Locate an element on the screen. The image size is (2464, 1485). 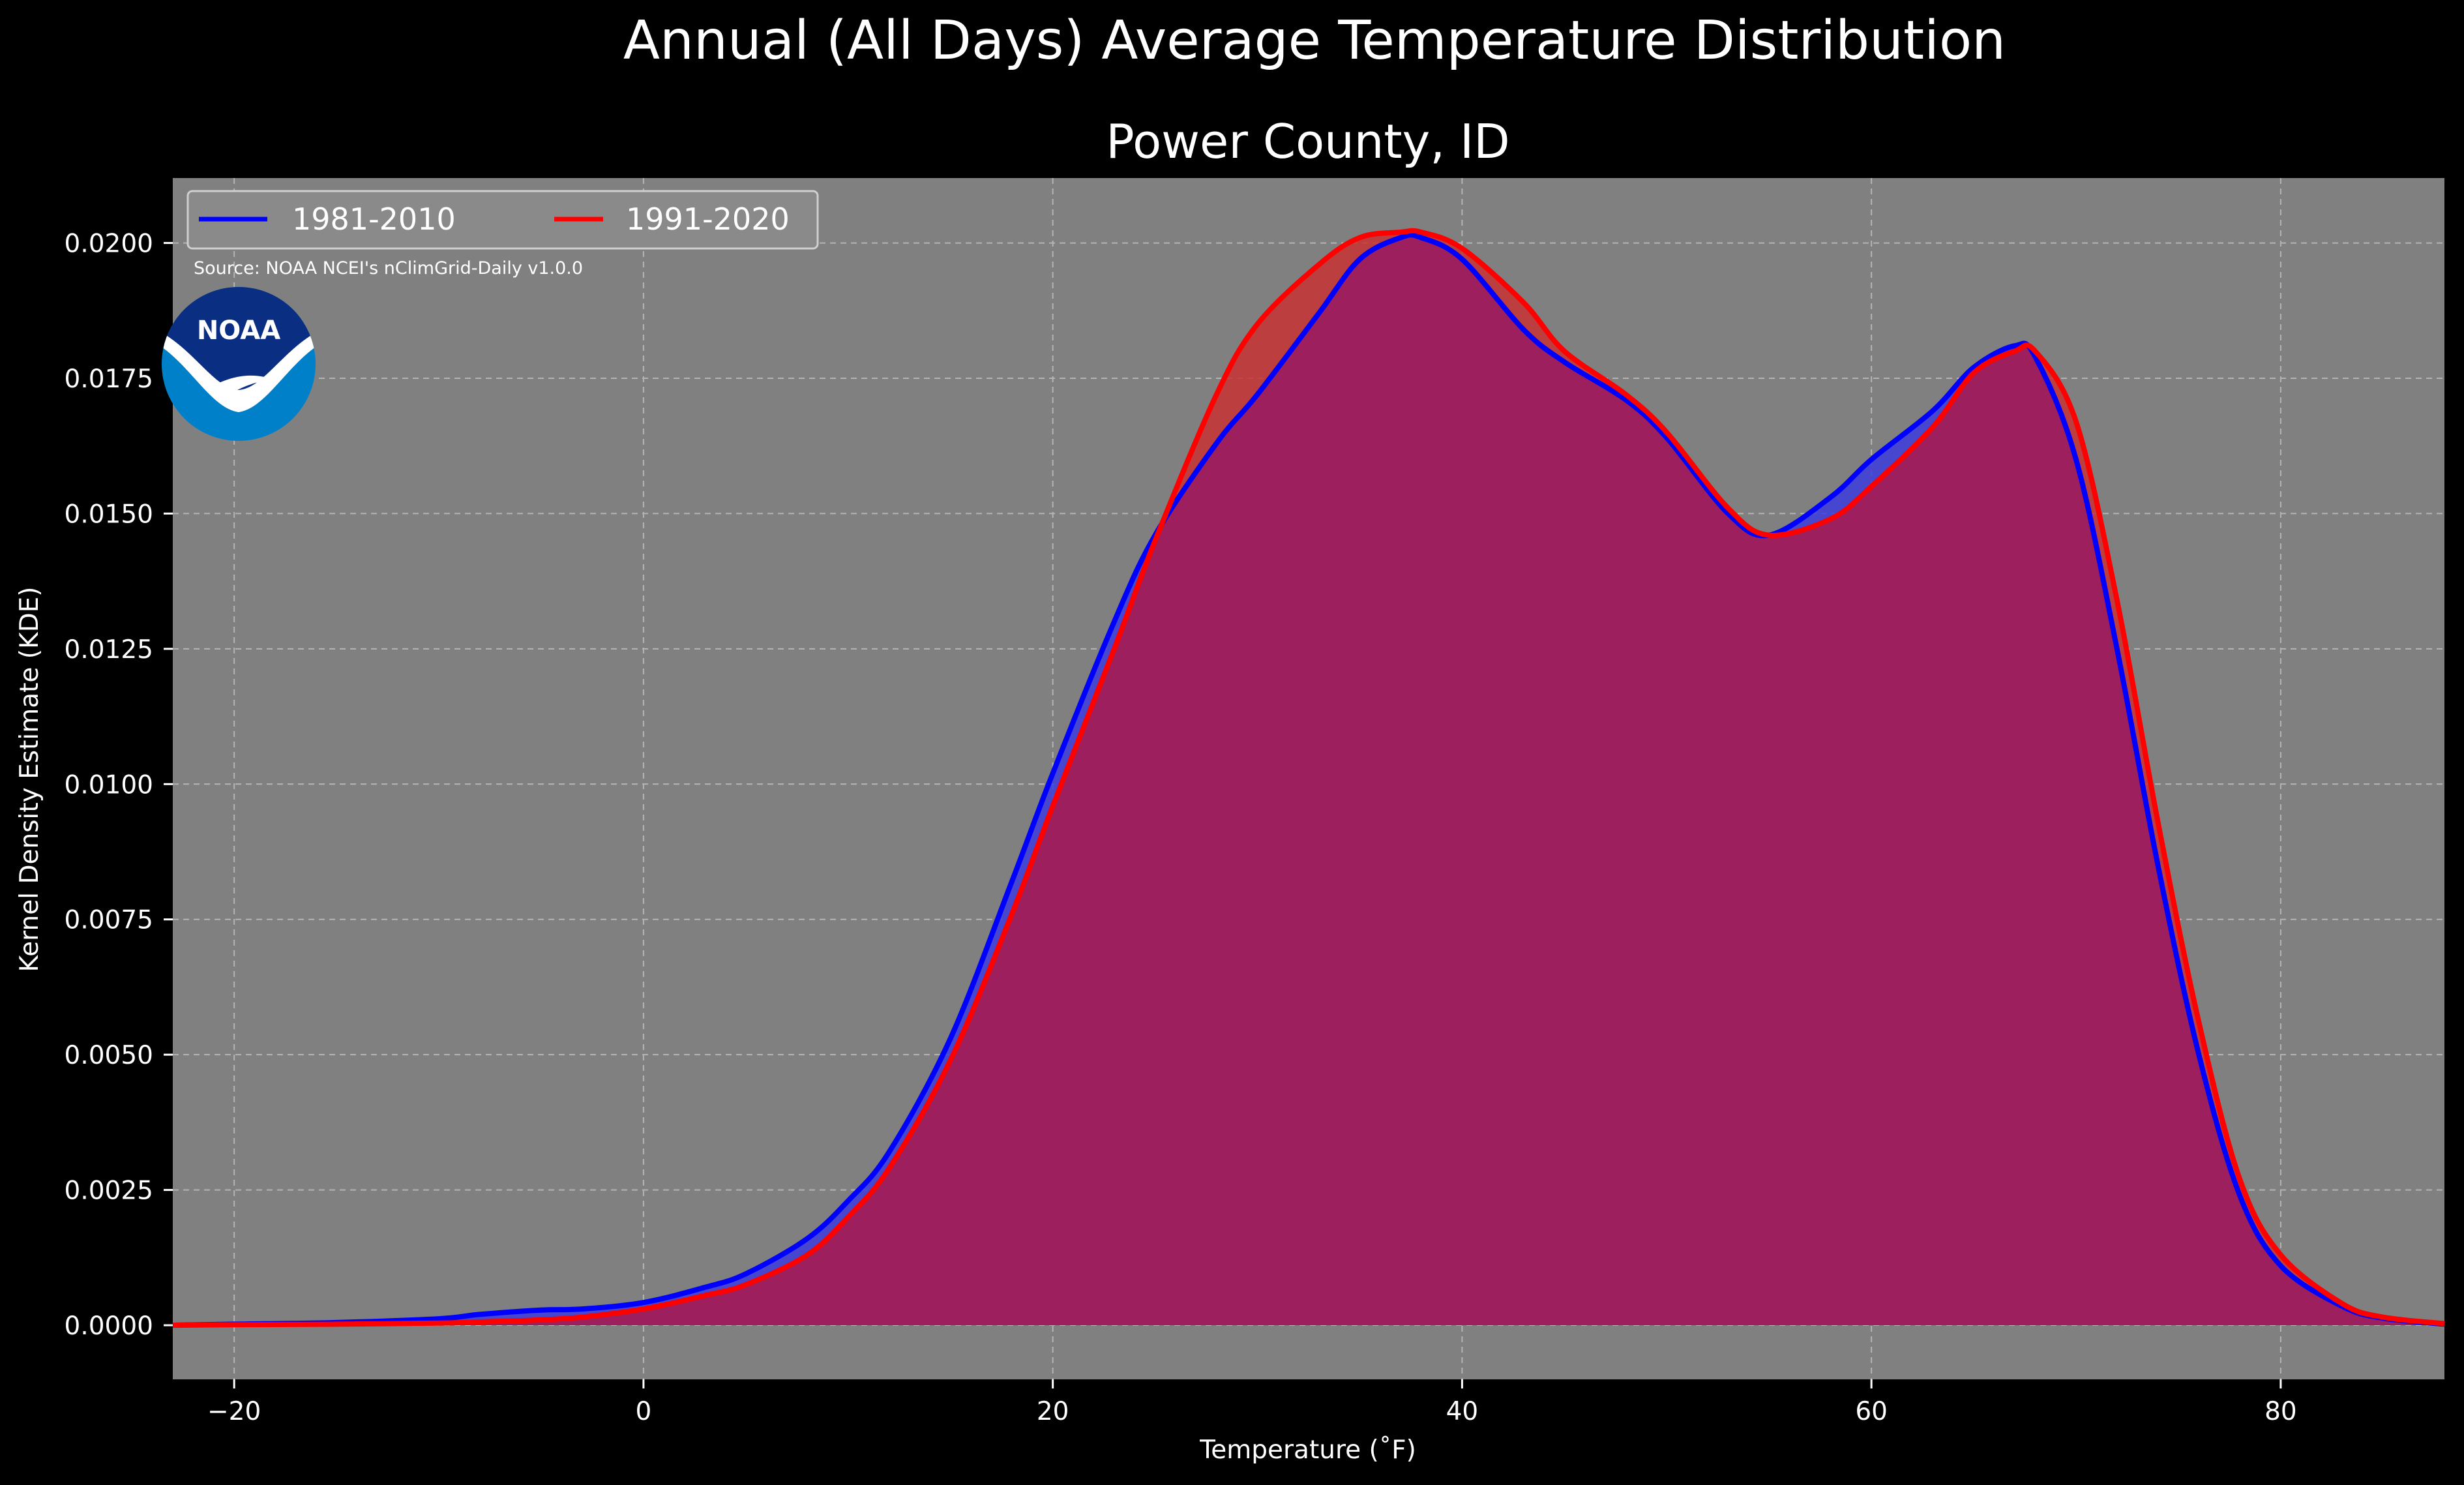
x-tick-label: 20 is located at coordinates (1053, 1412).